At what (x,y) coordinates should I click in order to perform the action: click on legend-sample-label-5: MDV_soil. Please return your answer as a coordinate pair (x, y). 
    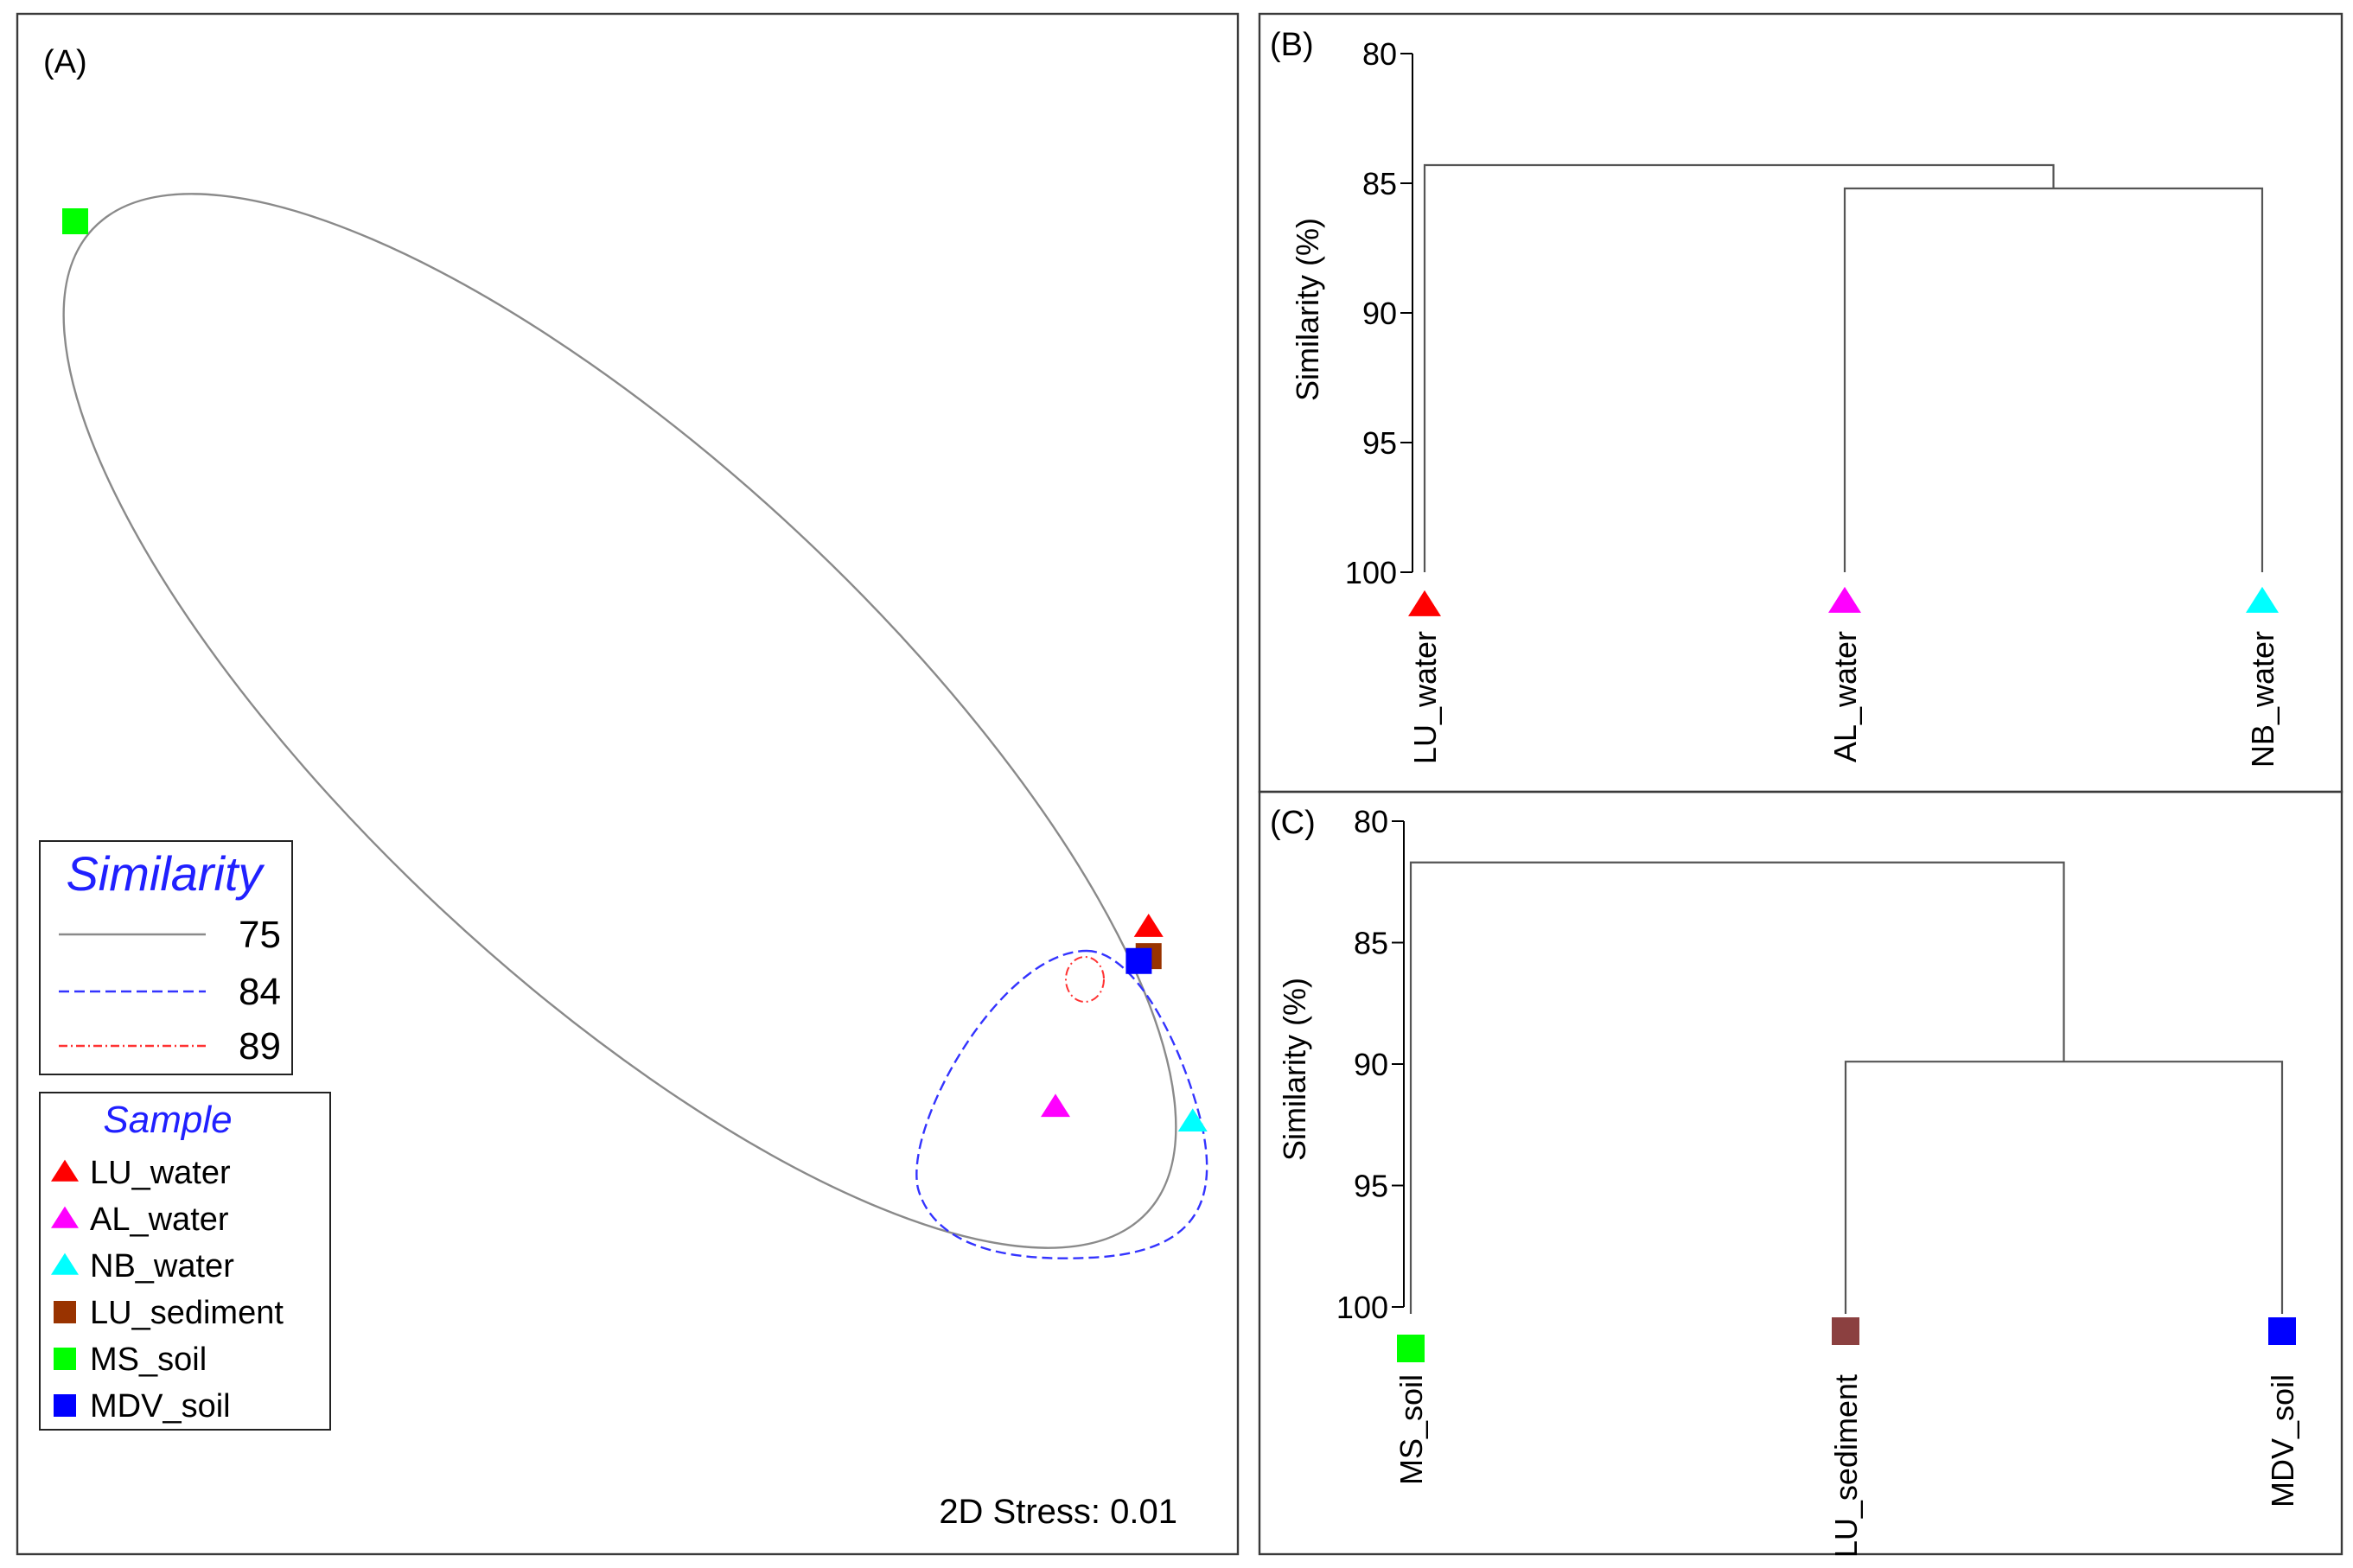
    Looking at the image, I should click on (160, 1407).